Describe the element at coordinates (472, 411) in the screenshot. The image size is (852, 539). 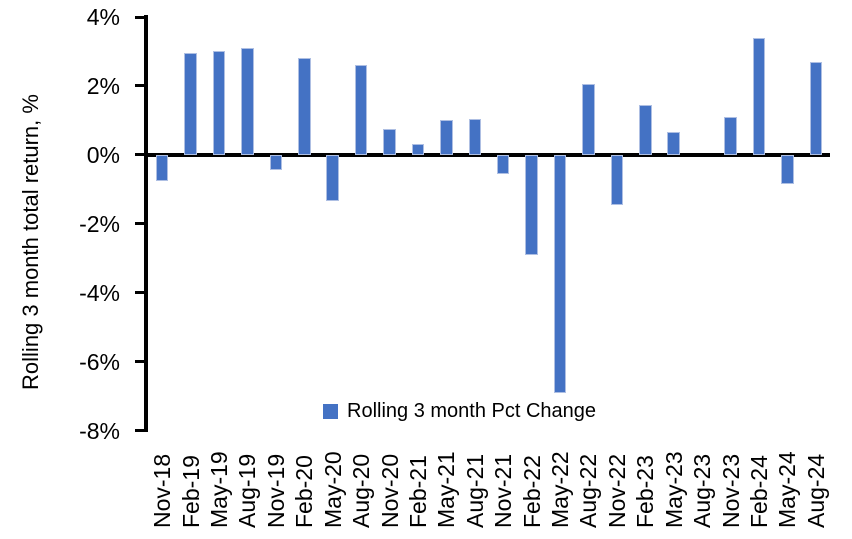
I see `legend-label: Rolling 3 month Pct Change` at that location.